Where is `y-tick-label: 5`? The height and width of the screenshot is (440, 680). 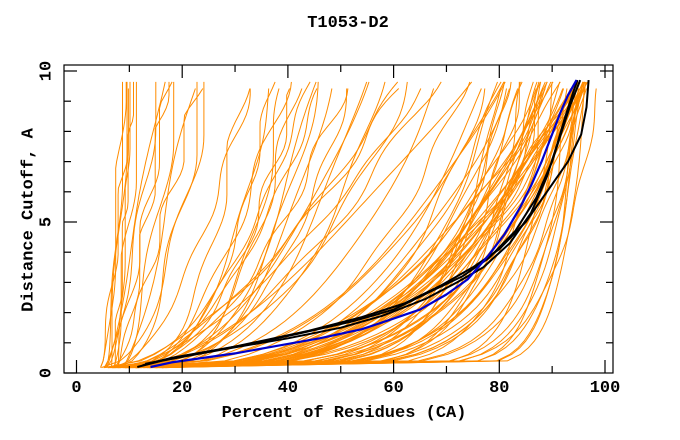
y-tick-label: 5 is located at coordinates (47, 222).